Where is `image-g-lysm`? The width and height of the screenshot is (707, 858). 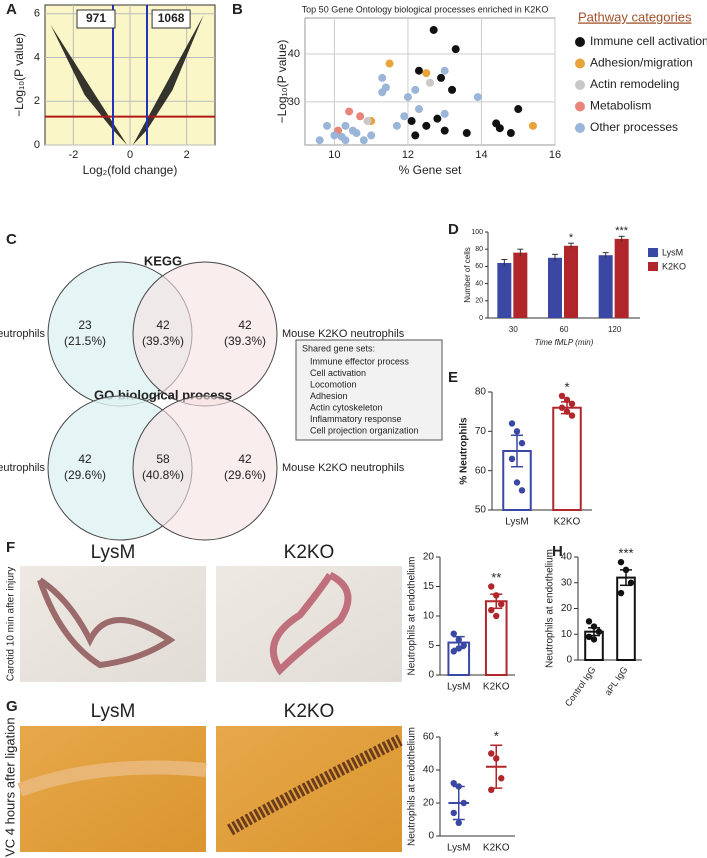
image-g-lysm is located at coordinates (113, 789).